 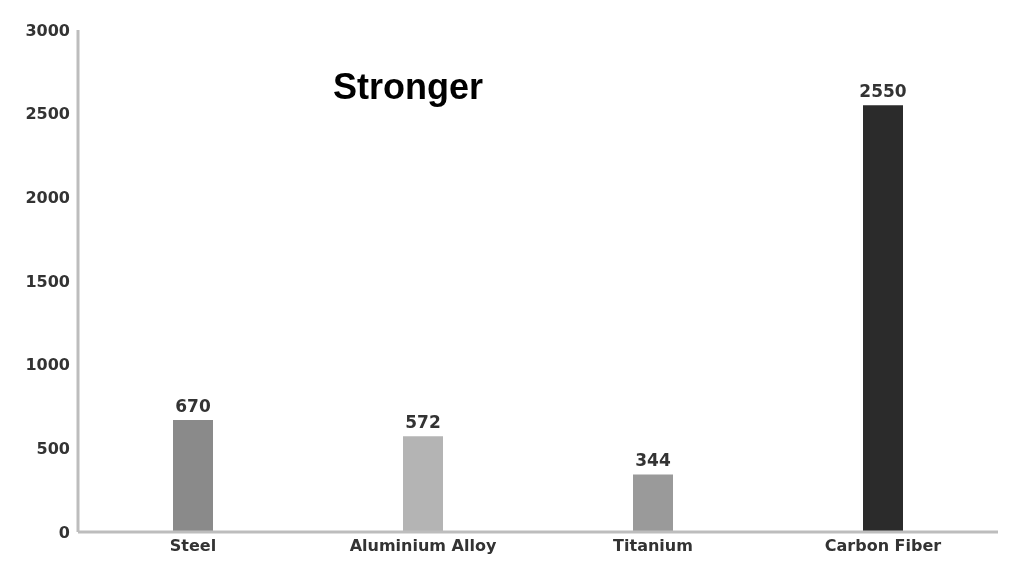 I want to click on y-tick-label: 3000, so click(x=47, y=30).